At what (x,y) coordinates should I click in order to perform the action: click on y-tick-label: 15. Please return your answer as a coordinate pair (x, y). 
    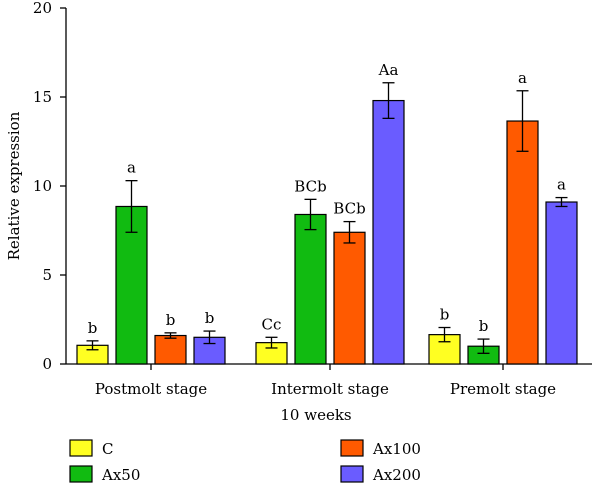
    Looking at the image, I should click on (42, 97).